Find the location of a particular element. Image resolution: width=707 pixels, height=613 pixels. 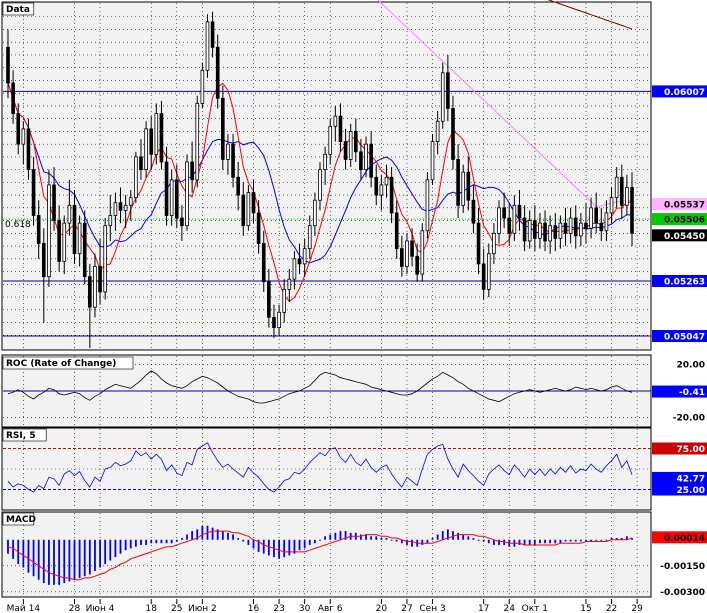

roc-series is located at coordinates (327, 387).